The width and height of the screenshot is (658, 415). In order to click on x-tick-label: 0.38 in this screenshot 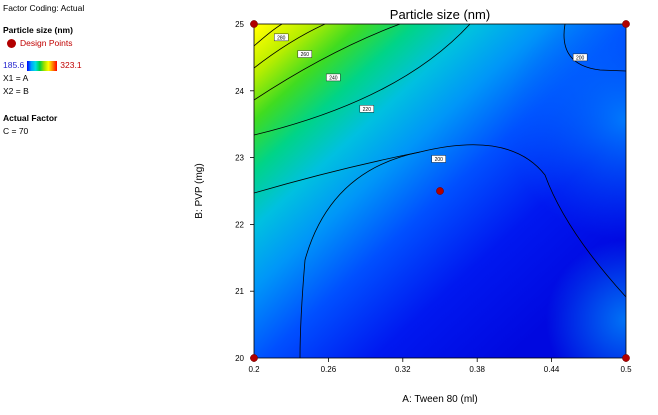, I will do `click(477, 369)`.